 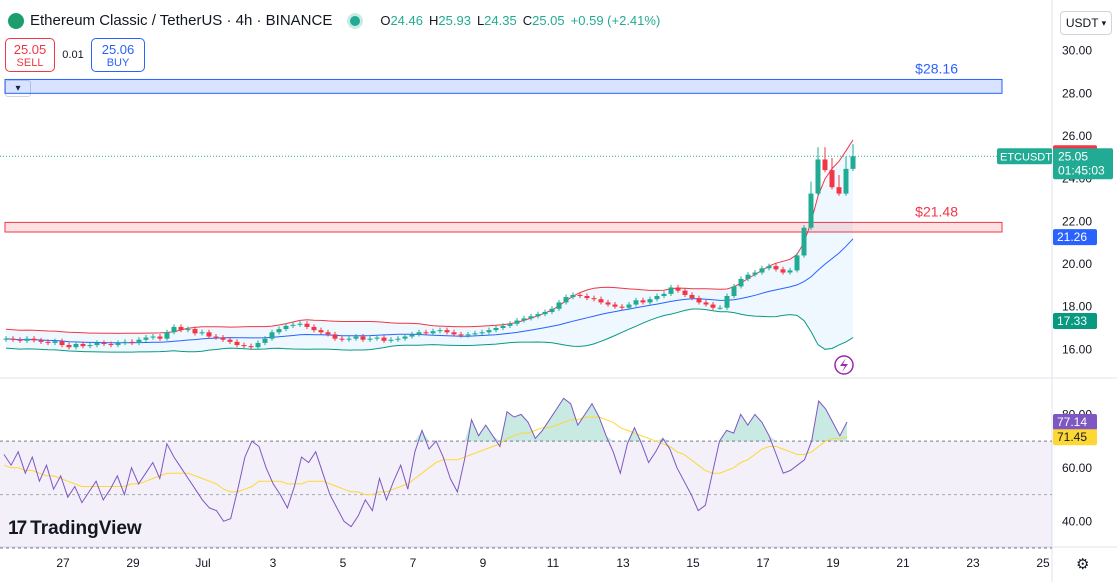 I want to click on time-axis-tick: 23, so click(x=973, y=563).